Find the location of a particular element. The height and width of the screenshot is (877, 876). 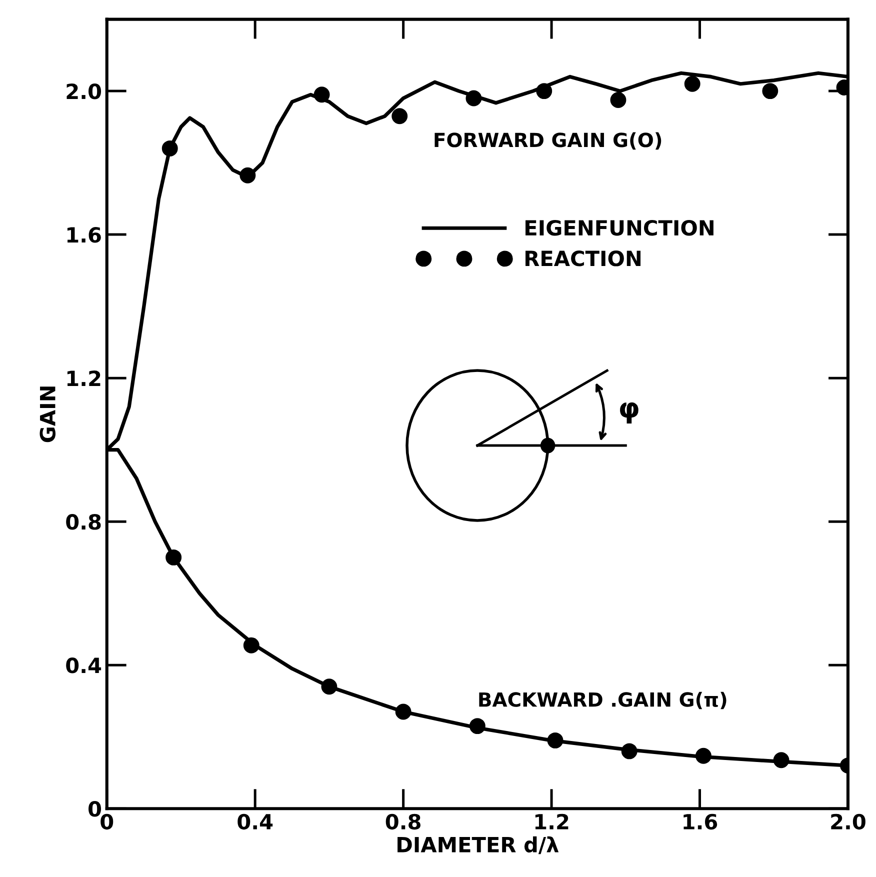

y-tick-label: 0 is located at coordinates (95, 809).